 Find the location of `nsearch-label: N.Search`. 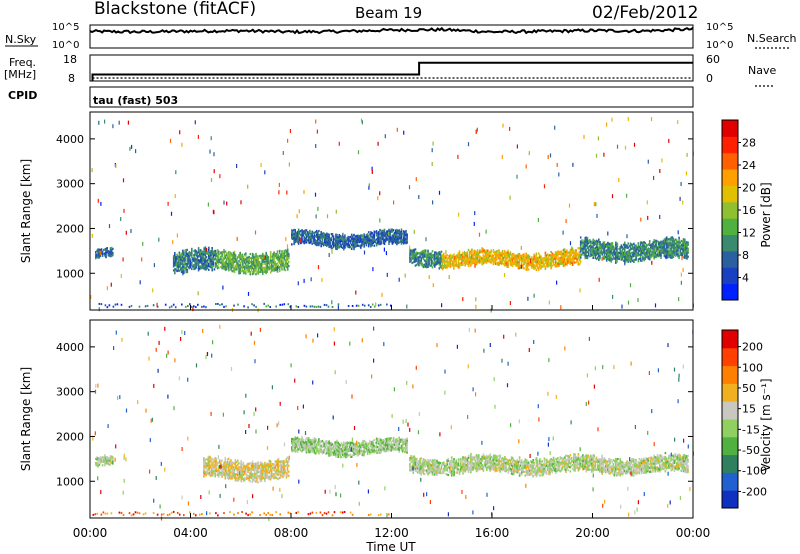

nsearch-label: N.Search is located at coordinates (772, 38).